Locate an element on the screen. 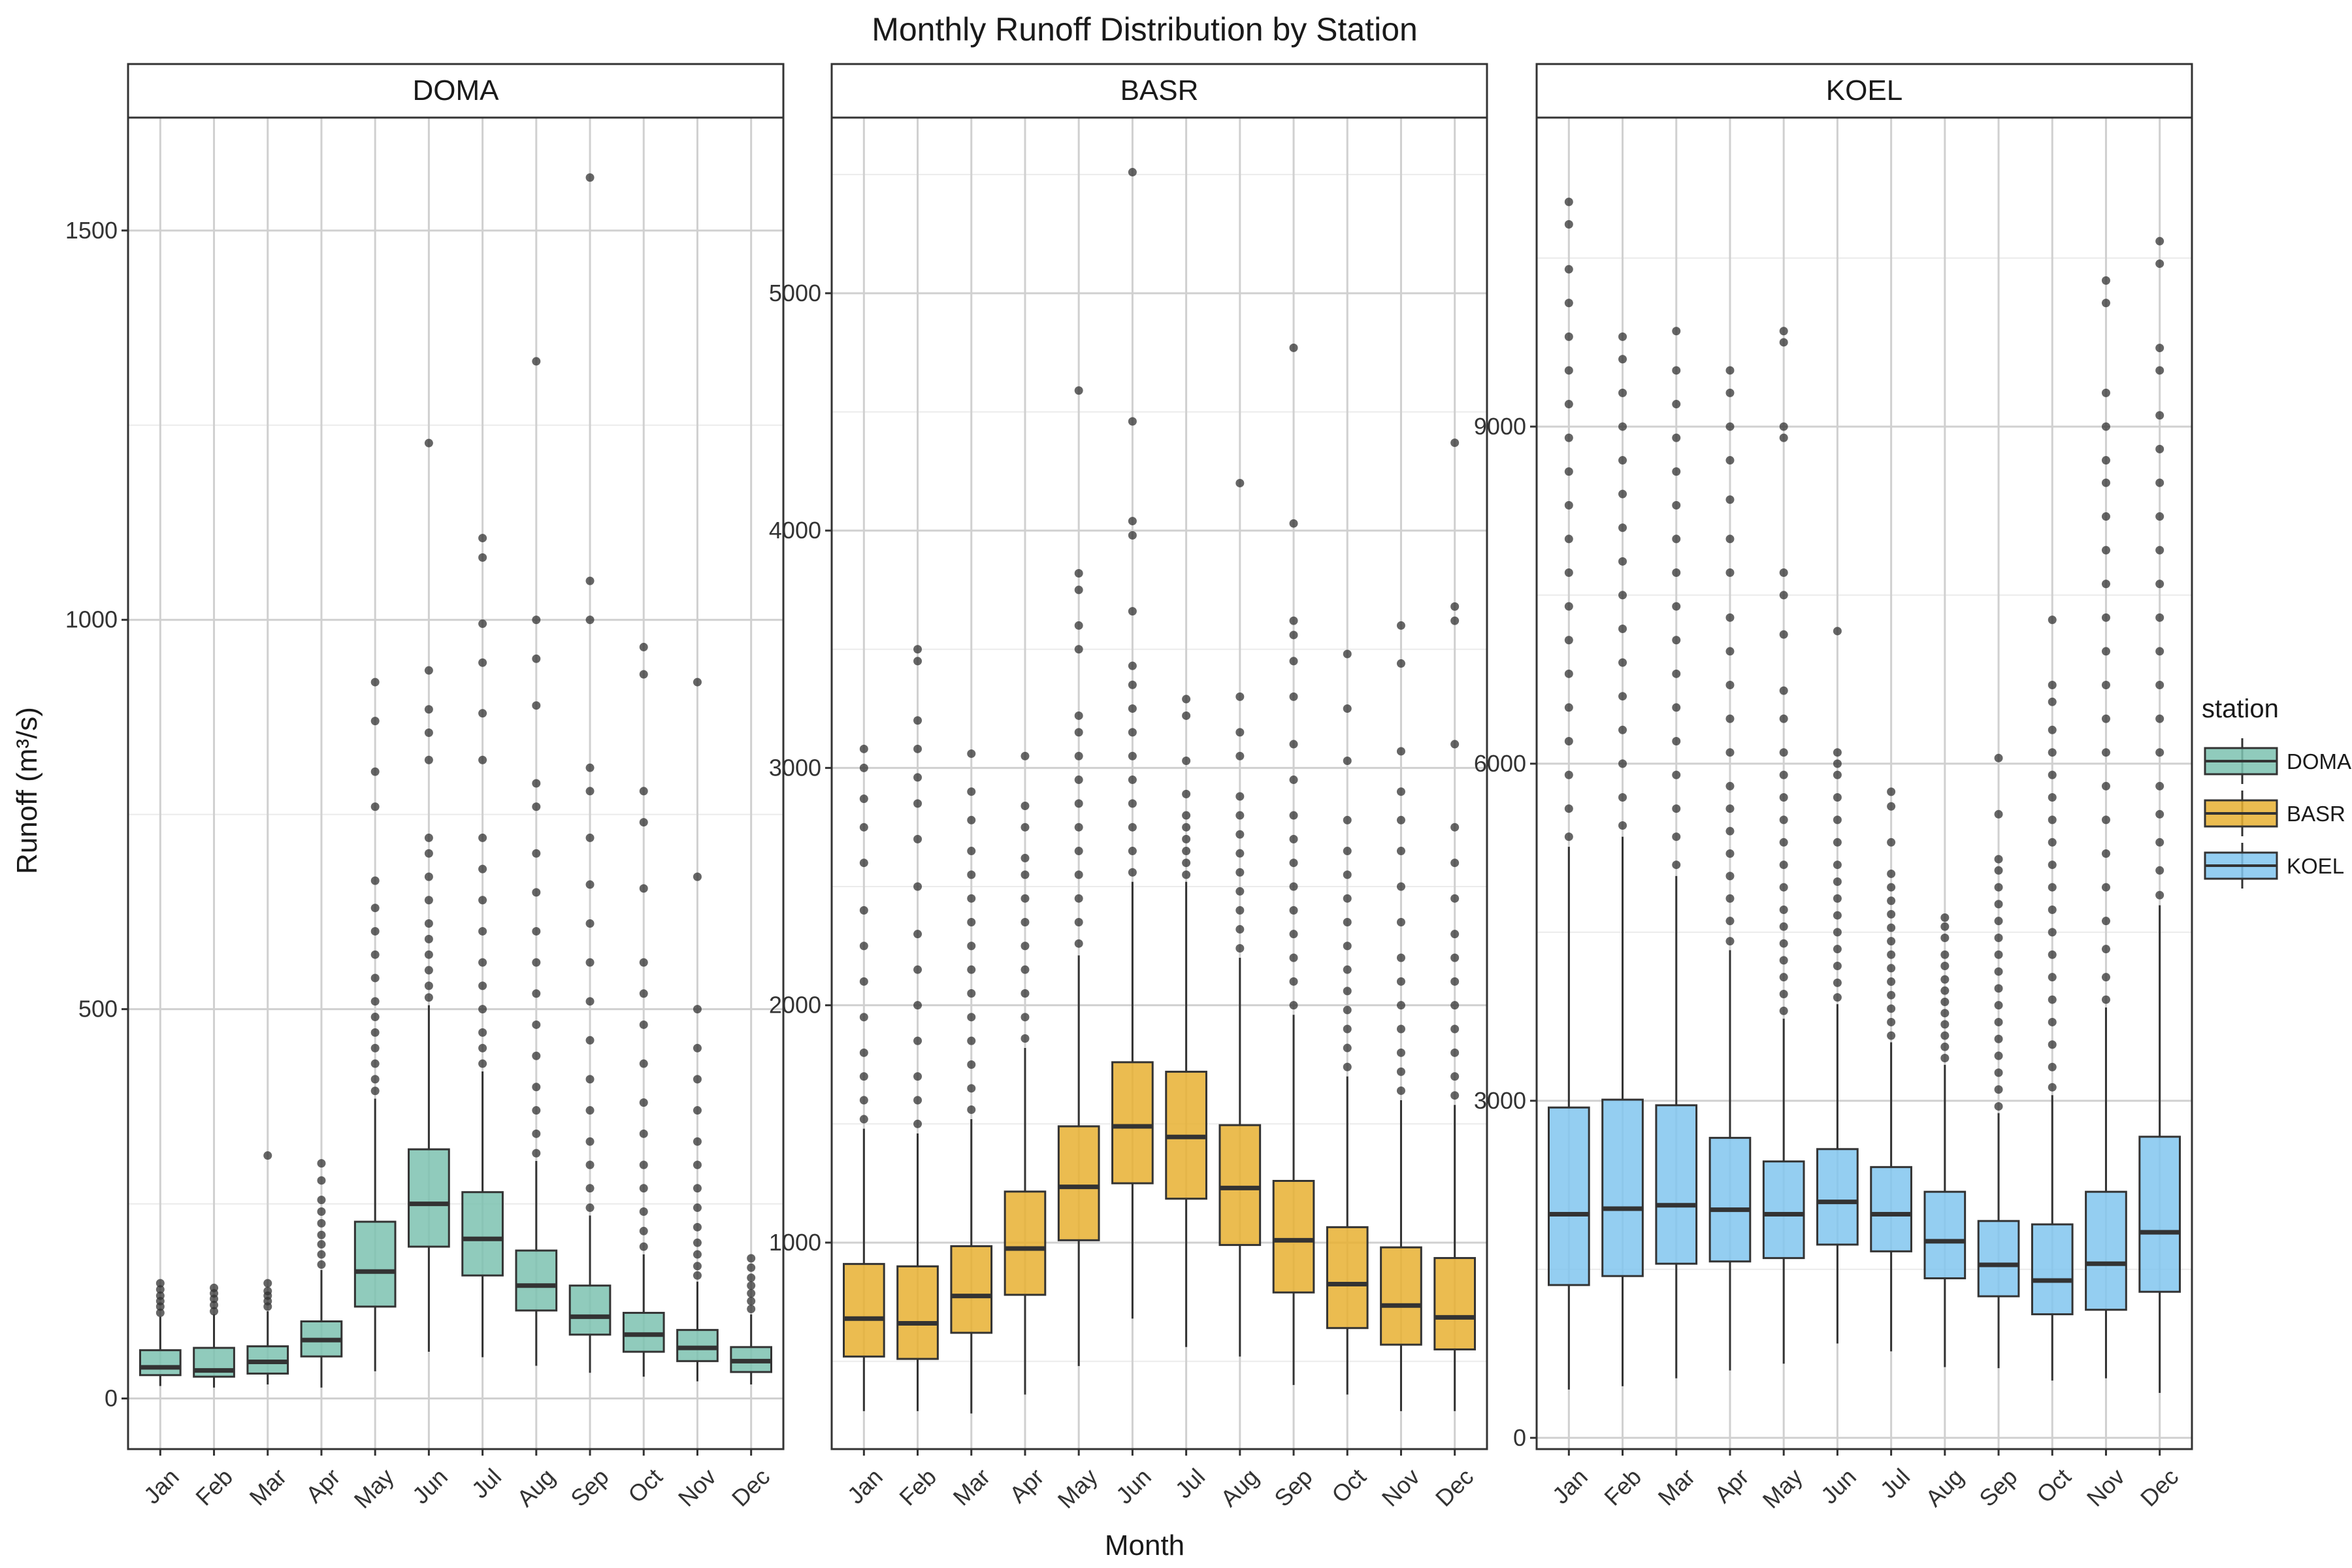  box-basr-feb is located at coordinates (917, 1028).